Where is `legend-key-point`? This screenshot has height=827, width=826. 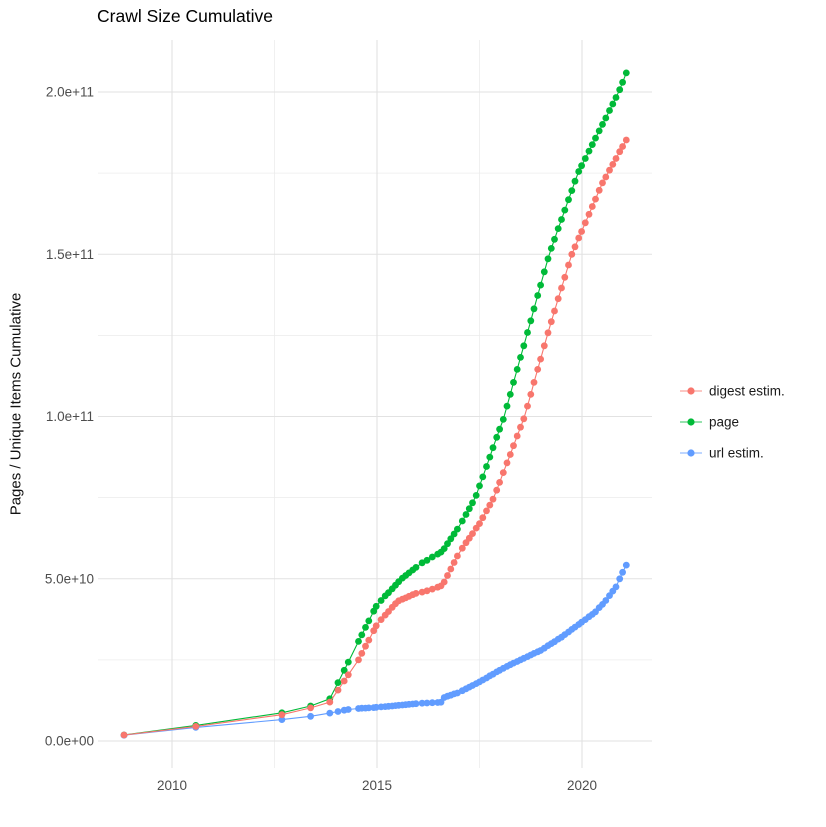
legend-key-point is located at coordinates (691, 391).